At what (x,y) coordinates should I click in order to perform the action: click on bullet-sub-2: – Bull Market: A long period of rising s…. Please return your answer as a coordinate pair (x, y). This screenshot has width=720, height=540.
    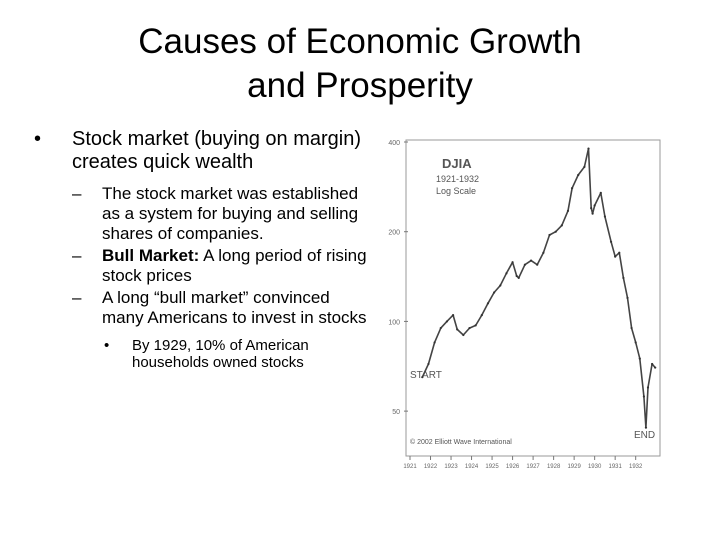
    Looking at the image, I should click on (198, 266).